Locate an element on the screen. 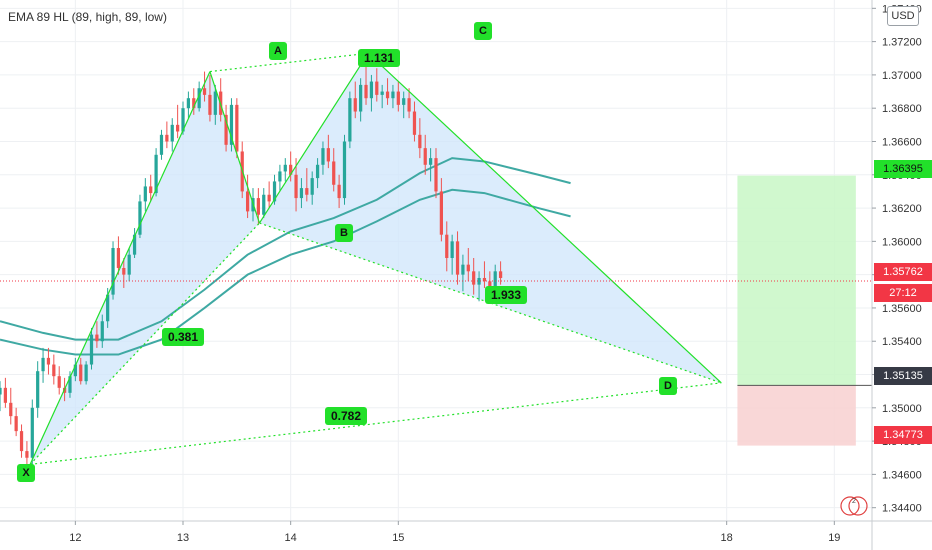 Image resolution: width=932 pixels, height=550 pixels. diag-ac is located at coordinates (289, 62).